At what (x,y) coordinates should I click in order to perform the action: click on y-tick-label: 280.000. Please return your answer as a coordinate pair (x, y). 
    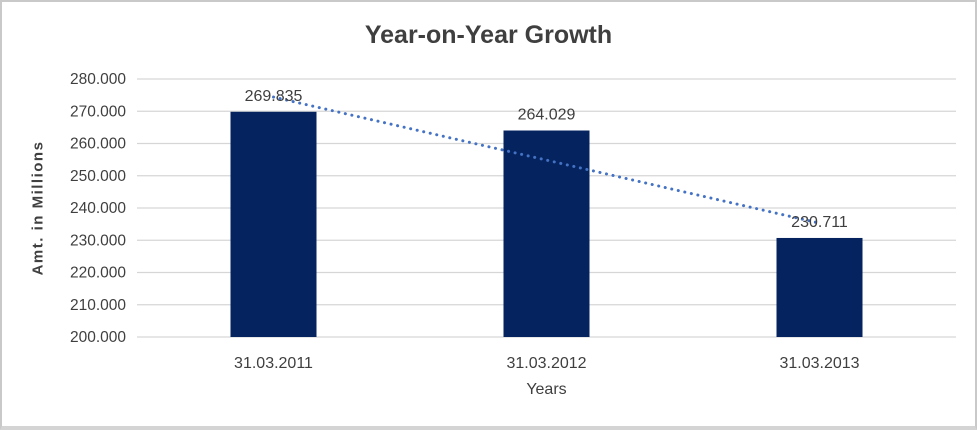
    Looking at the image, I should click on (98, 79).